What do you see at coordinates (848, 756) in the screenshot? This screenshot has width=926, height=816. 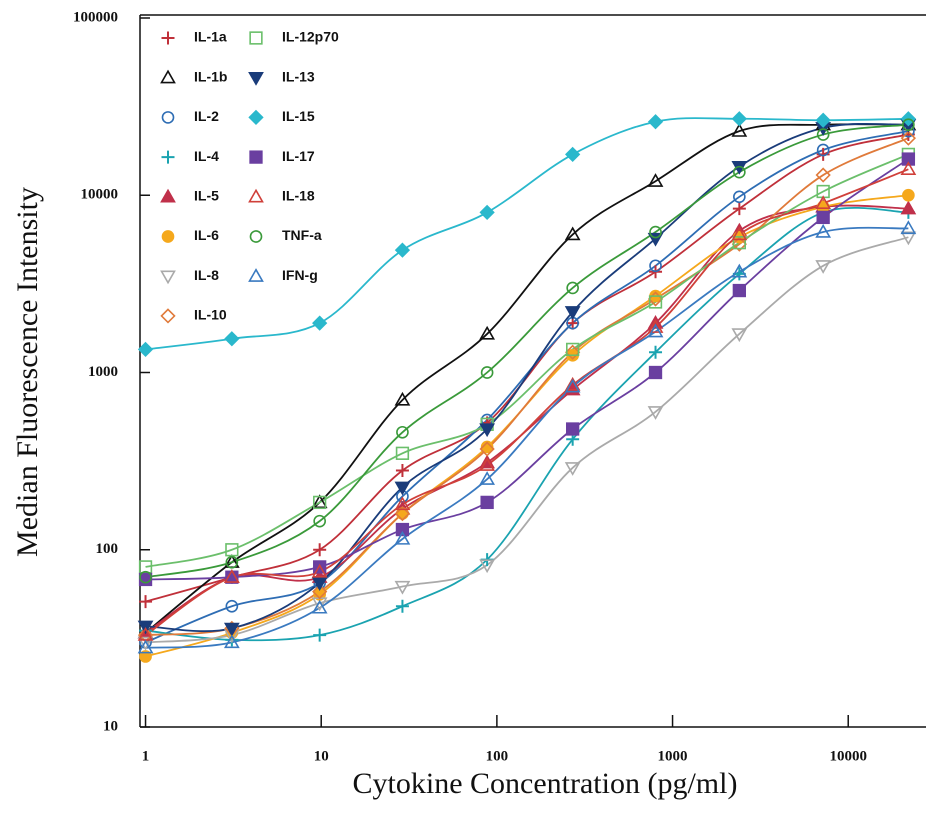 I see `x-tick-label: 10000` at bounding box center [848, 756].